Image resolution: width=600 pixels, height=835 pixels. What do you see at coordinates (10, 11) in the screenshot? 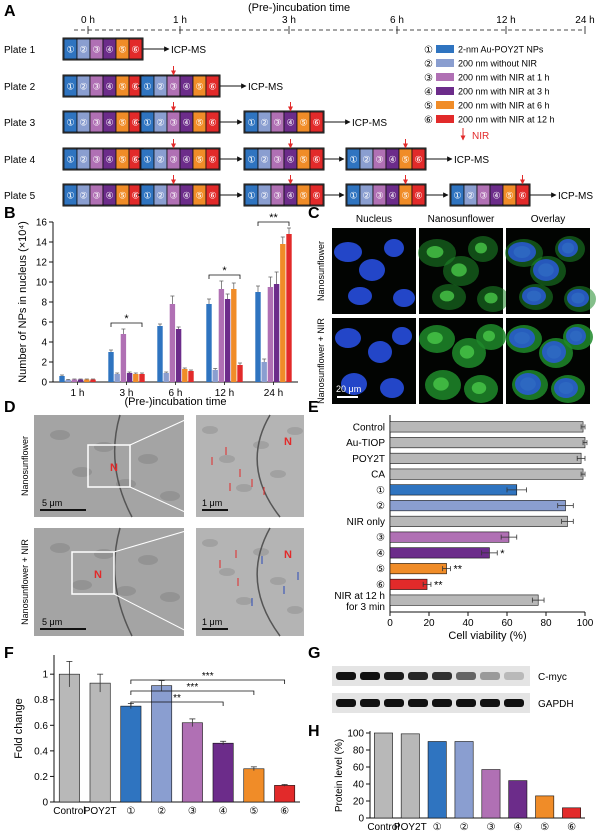
I see `panel-label-a: A` at bounding box center [10, 11].